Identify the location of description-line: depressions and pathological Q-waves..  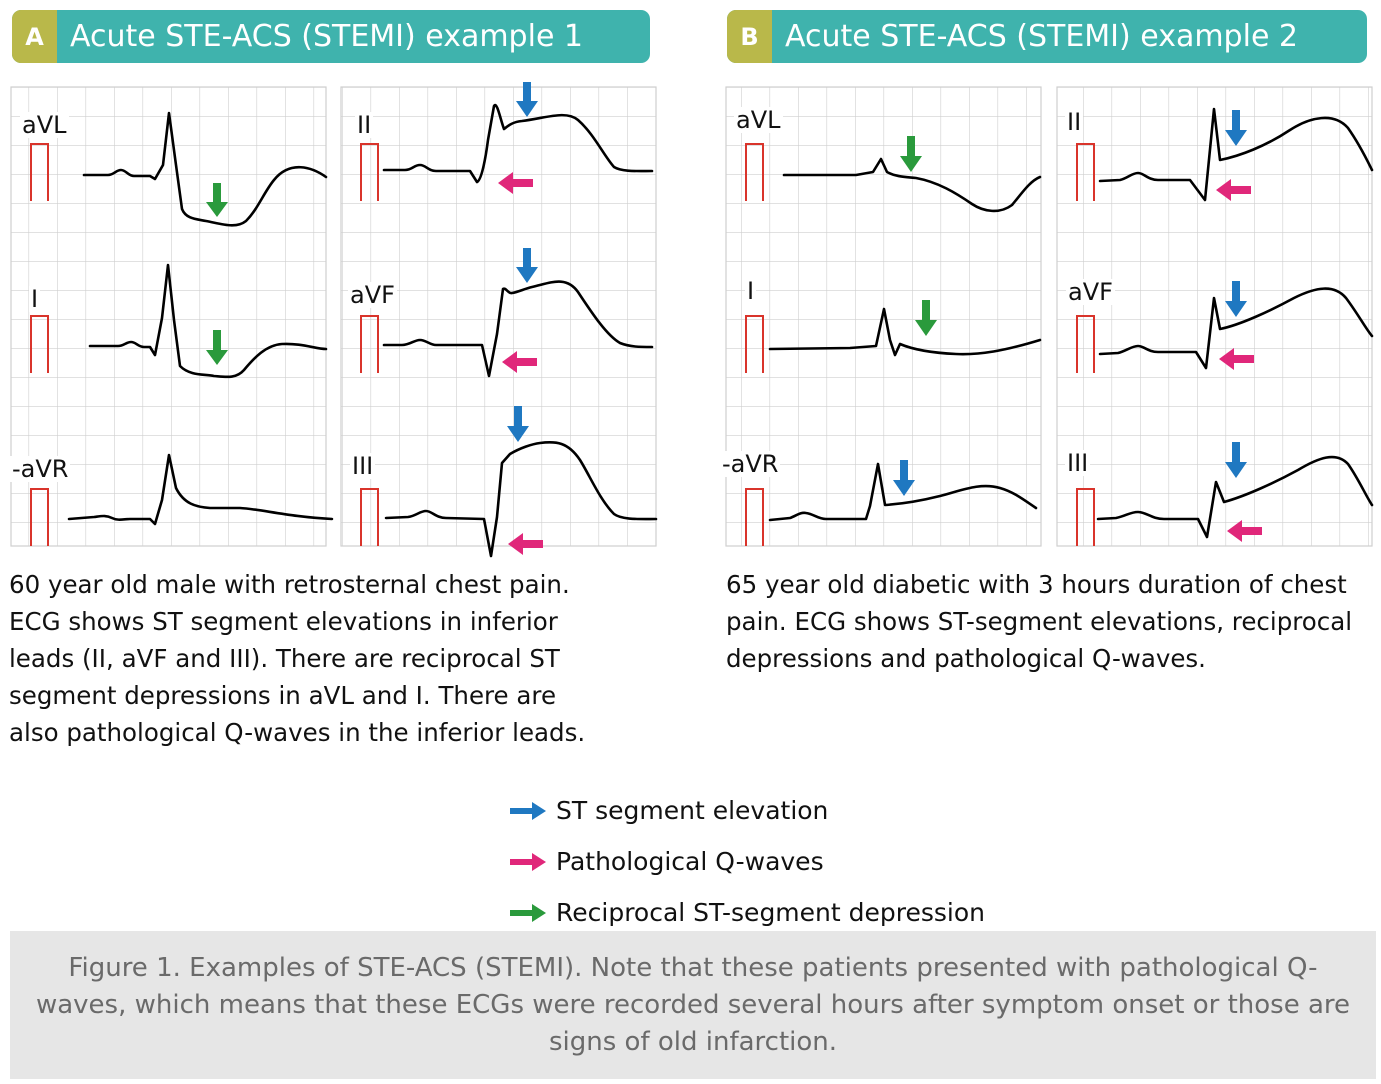
(966, 658).